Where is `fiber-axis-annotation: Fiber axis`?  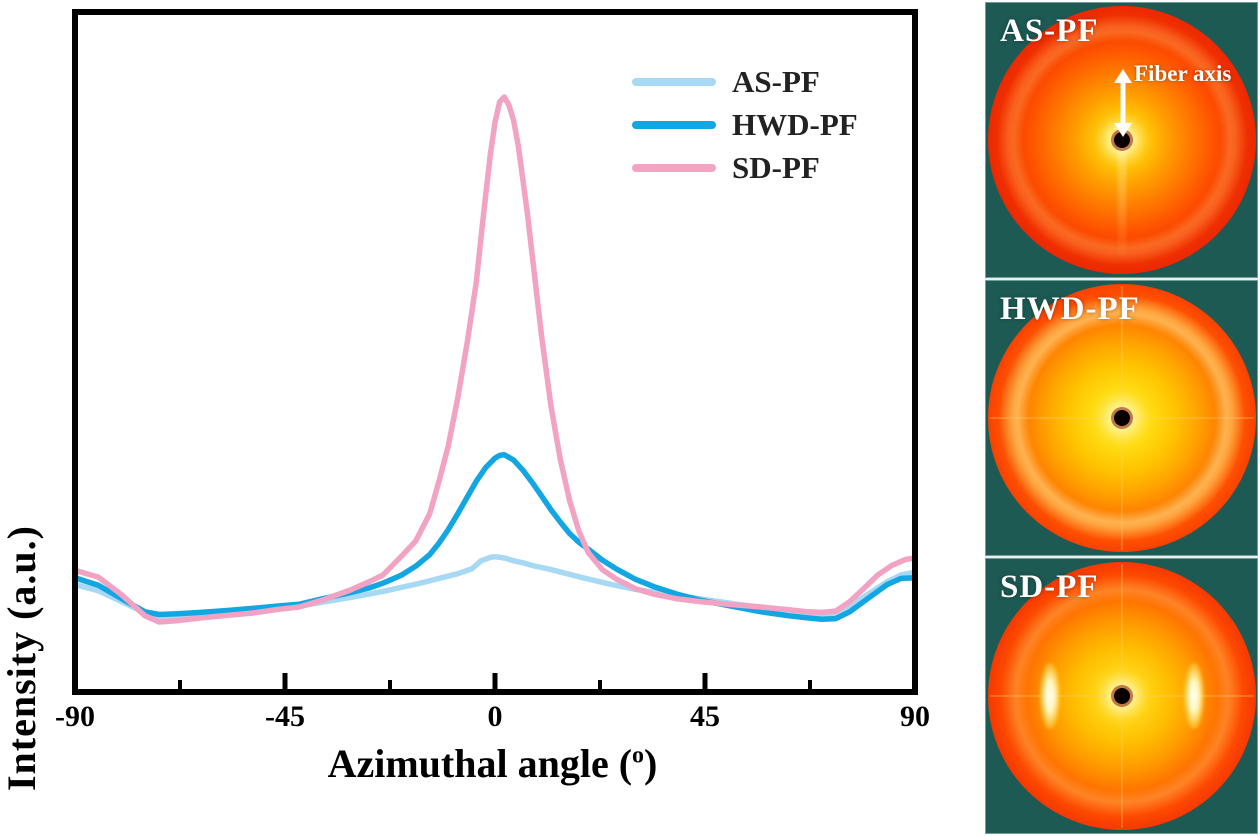
fiber-axis-annotation: Fiber axis is located at coordinates (1121, 140).